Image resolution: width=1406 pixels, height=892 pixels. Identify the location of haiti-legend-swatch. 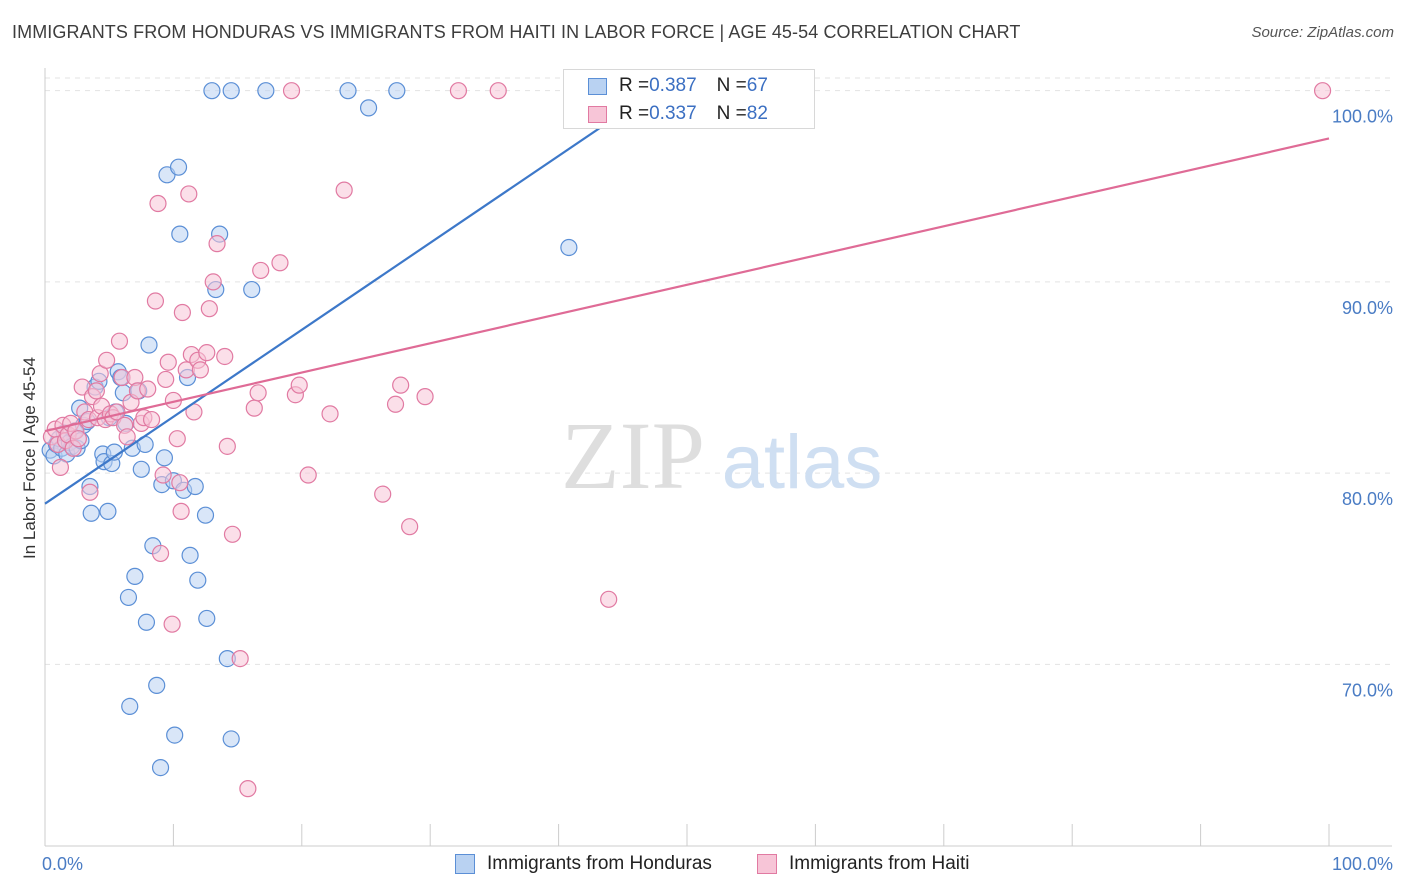
(767, 864).